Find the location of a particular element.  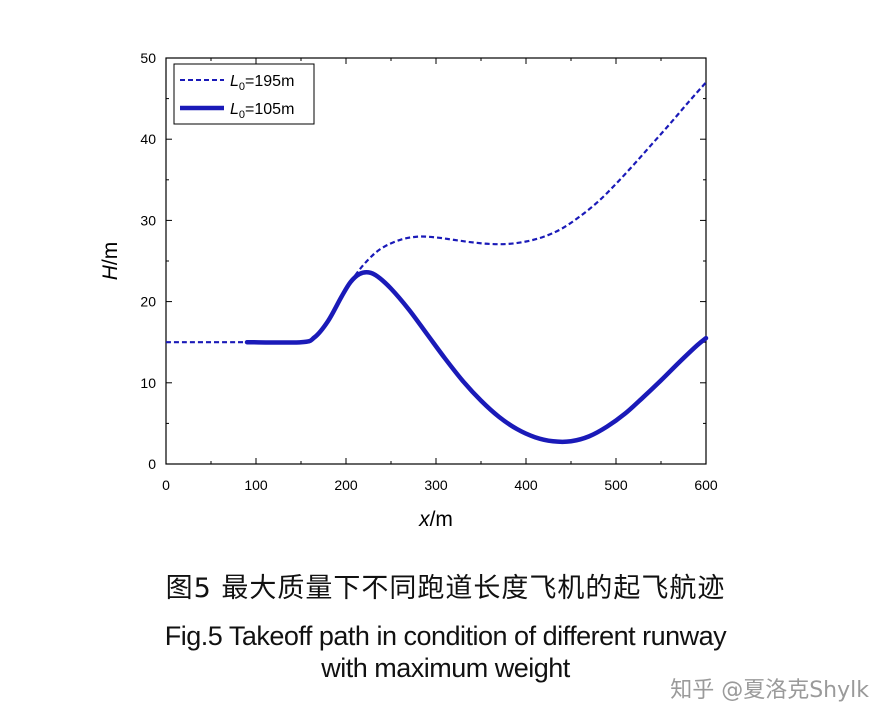

legend-box is located at coordinates (244, 94).